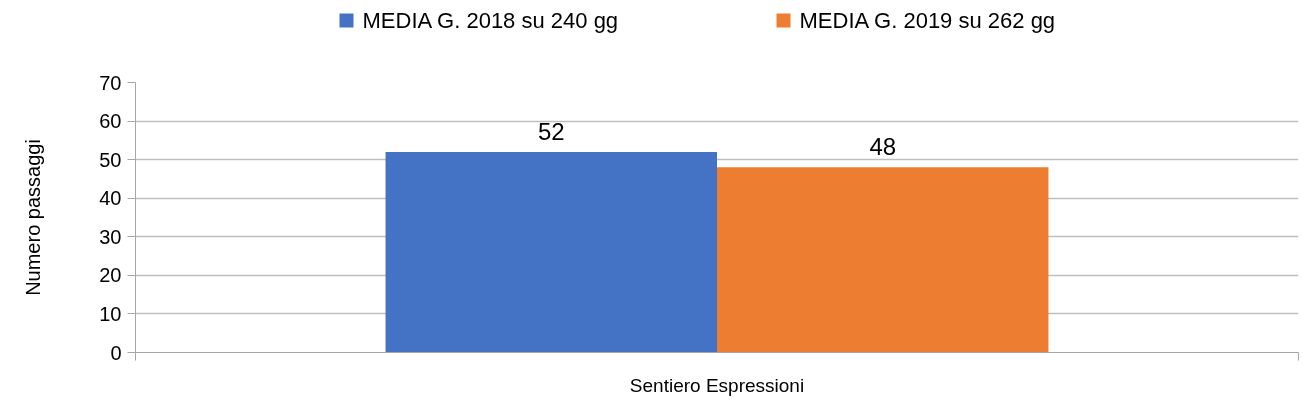 This screenshot has height=405, width=1303. I want to click on legend-label: MEDIA G. 2018 su 240 gg, so click(490, 20).